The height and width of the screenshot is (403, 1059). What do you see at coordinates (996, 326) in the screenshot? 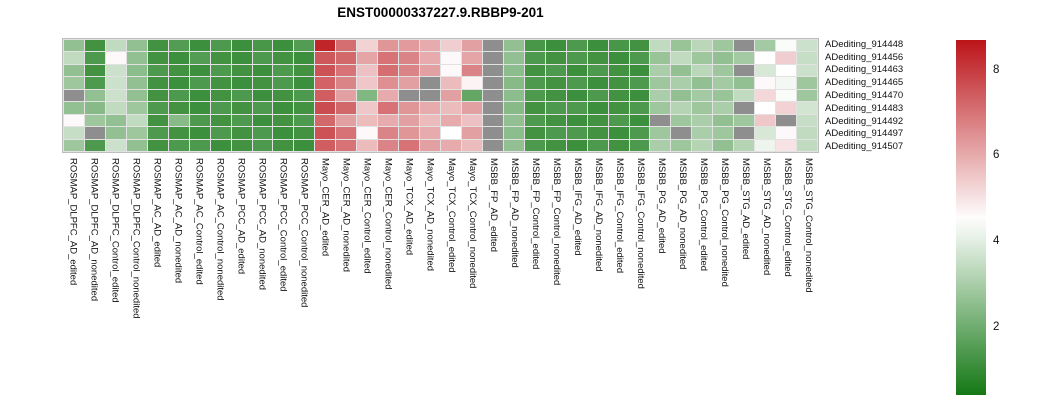
I see `colorbar-tick-label: 2` at bounding box center [996, 326].